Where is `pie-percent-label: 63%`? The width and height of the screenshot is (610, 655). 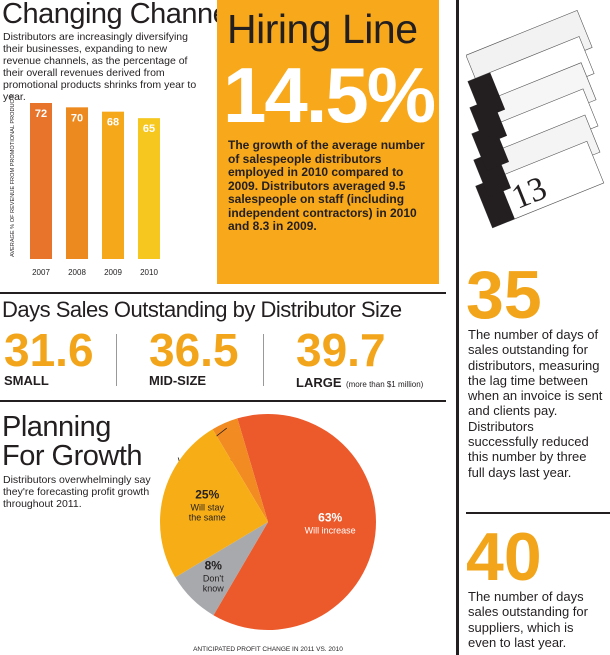
pie-percent-label: 63% is located at coordinates (330, 518).